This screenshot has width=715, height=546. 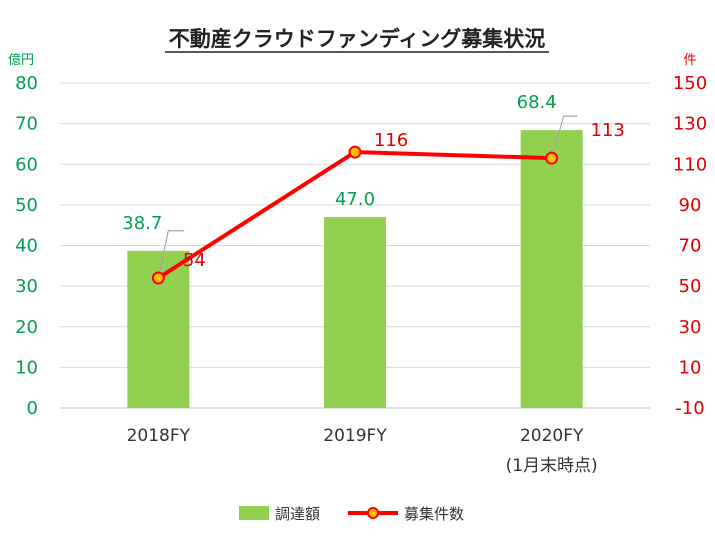 What do you see at coordinates (26, 327) in the screenshot?
I see `left-tick-label: 20` at bounding box center [26, 327].